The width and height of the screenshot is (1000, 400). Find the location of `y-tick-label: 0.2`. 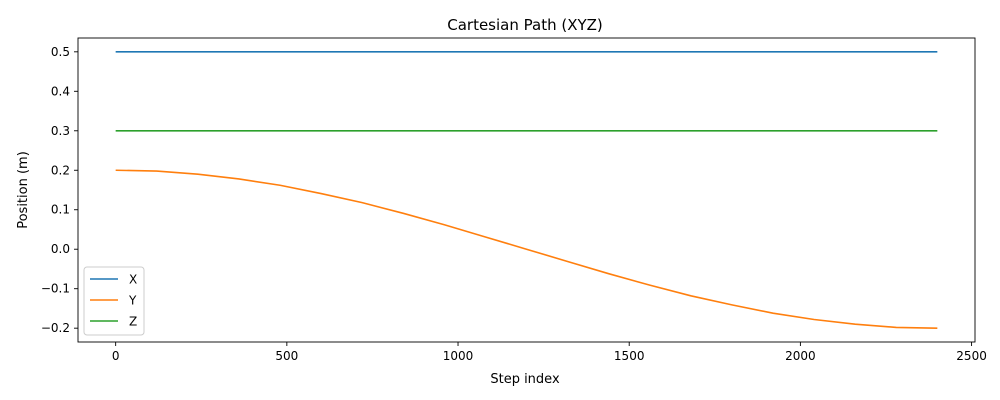

y-tick-label: 0.2 is located at coordinates (60, 170).